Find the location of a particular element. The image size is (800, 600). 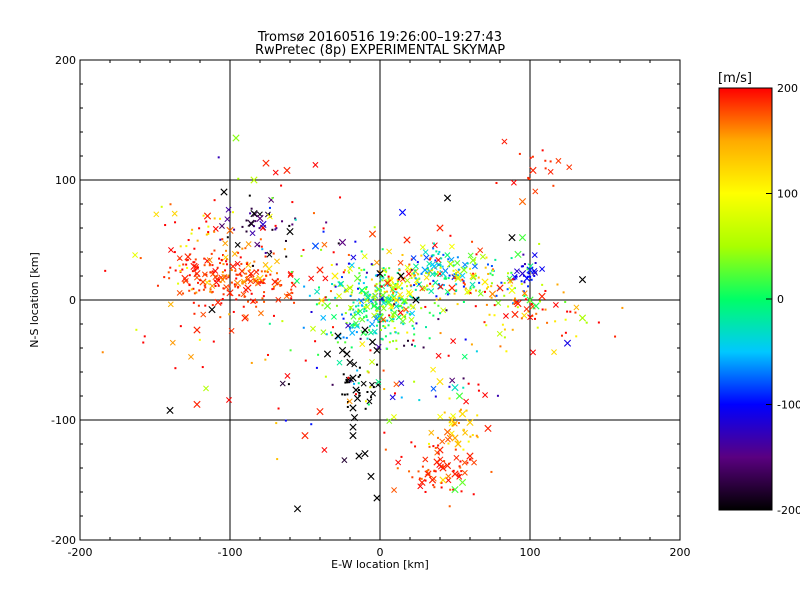

y-tick-label: 200 is located at coordinates (65, 60).